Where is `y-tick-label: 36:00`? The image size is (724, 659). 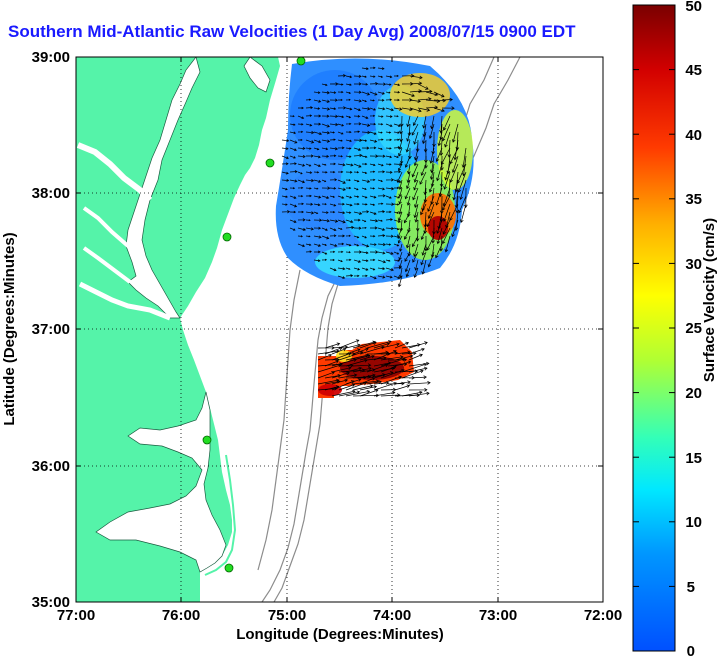
y-tick-label: 36:00 is located at coordinates (51, 466).